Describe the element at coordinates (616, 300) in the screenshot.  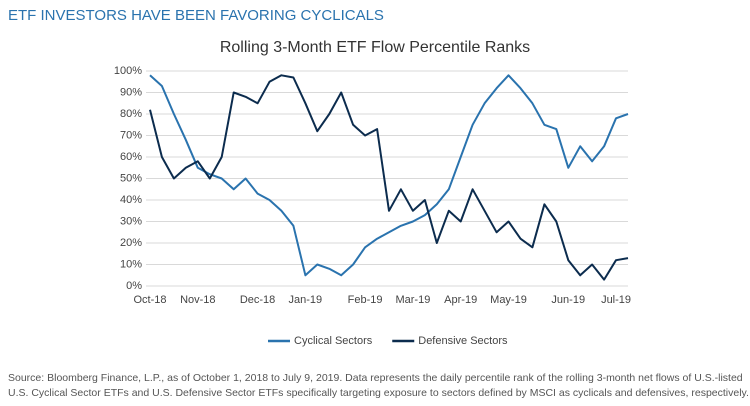
I see `x-tick-label: Jul-19` at that location.